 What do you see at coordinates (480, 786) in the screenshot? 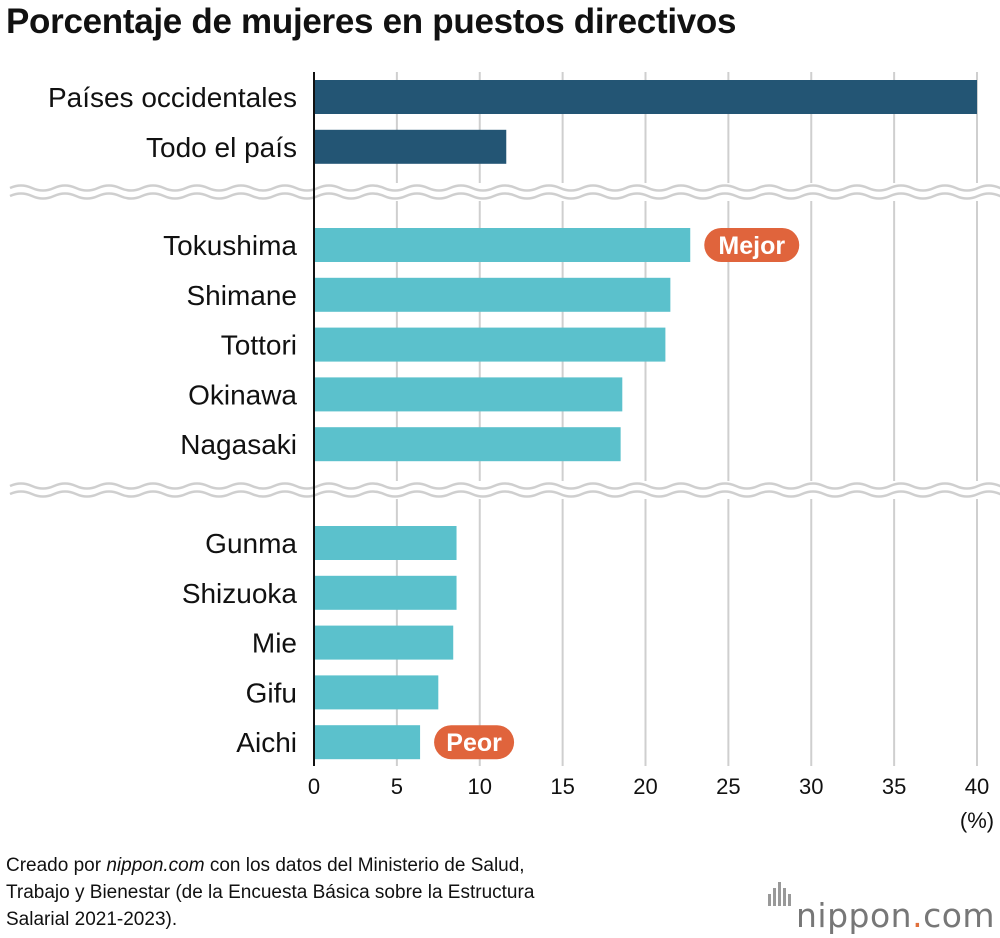
I see `x-tick-label: 10` at bounding box center [480, 786].